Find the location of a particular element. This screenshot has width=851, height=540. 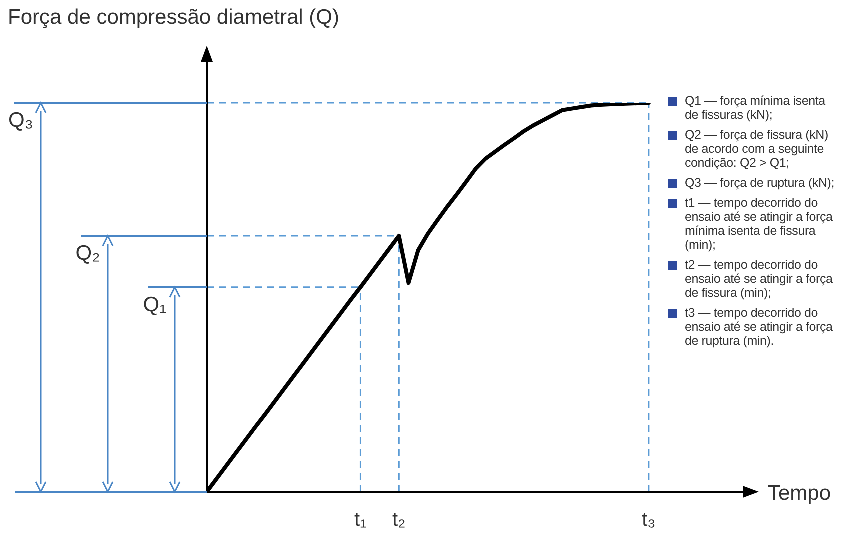

x-axis-title: Tempo is located at coordinates (800, 494).